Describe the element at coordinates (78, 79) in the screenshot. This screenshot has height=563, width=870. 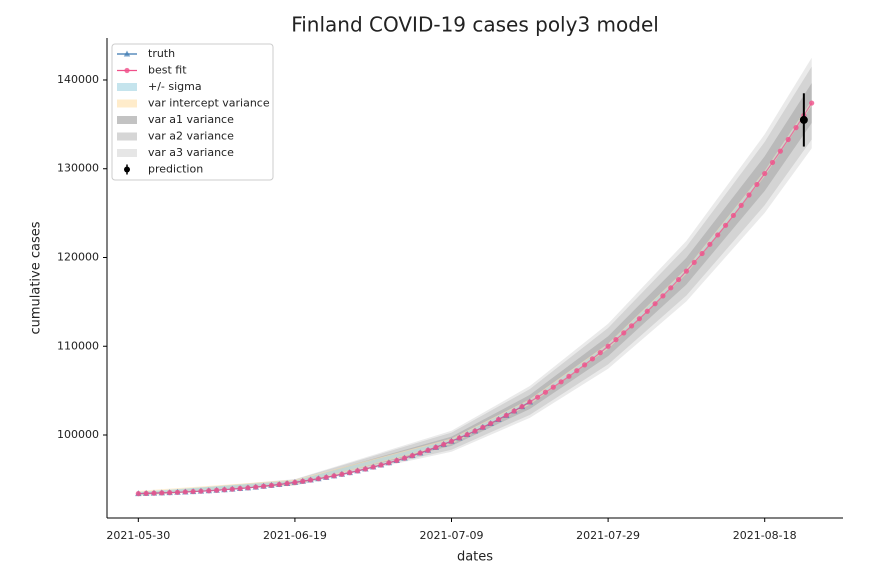
I see `y-tick-label: 140000` at that location.